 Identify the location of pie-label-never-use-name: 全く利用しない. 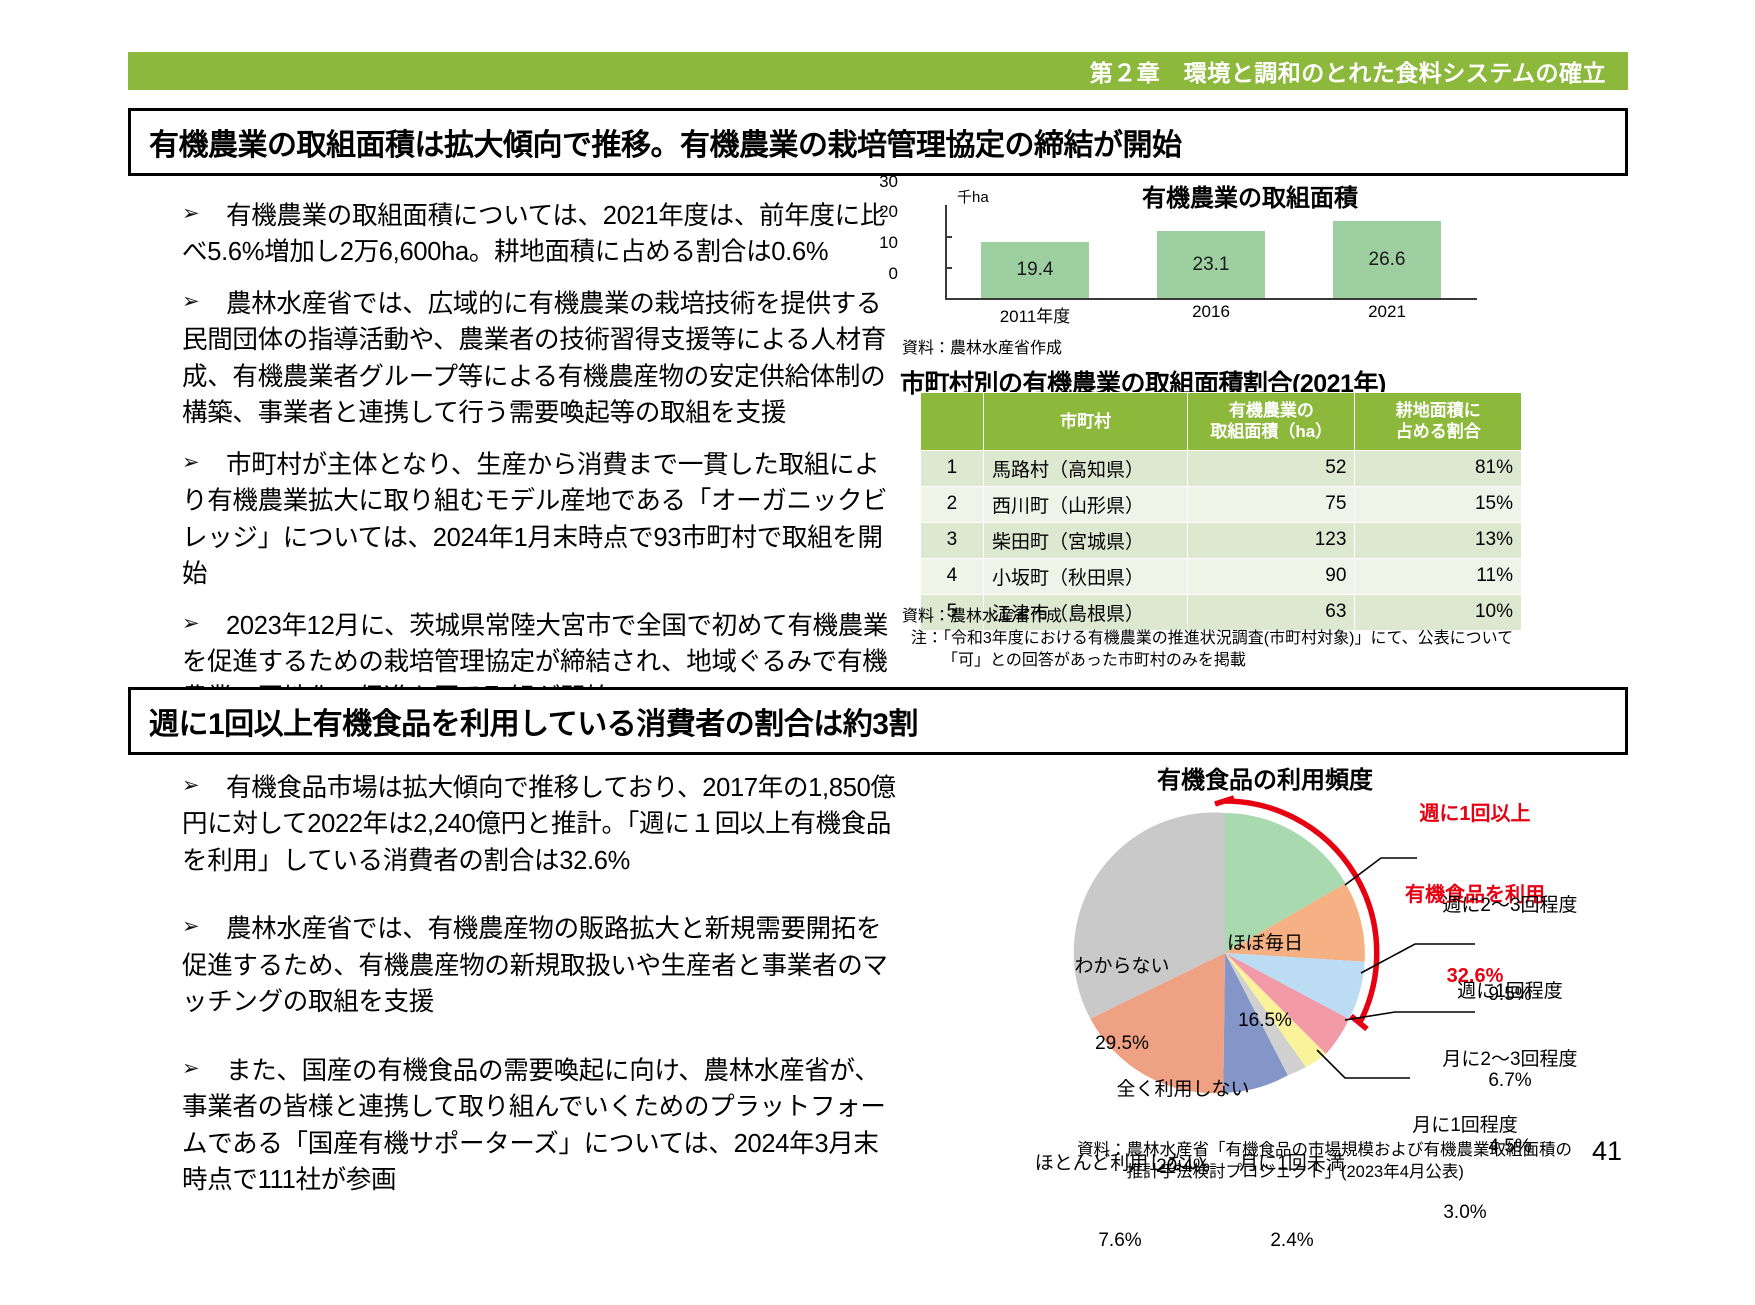
(1183, 1090).